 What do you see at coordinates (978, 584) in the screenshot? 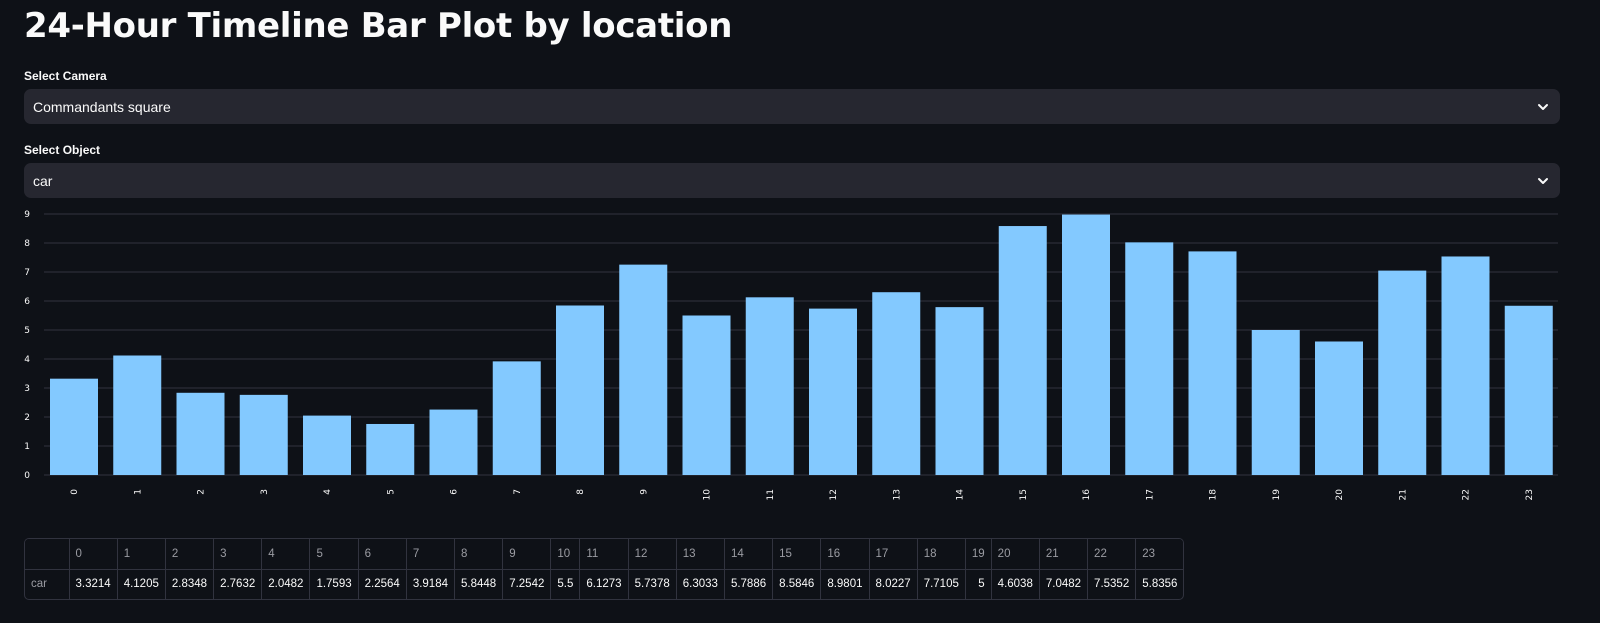
I see `table-cell: 5` at bounding box center [978, 584].